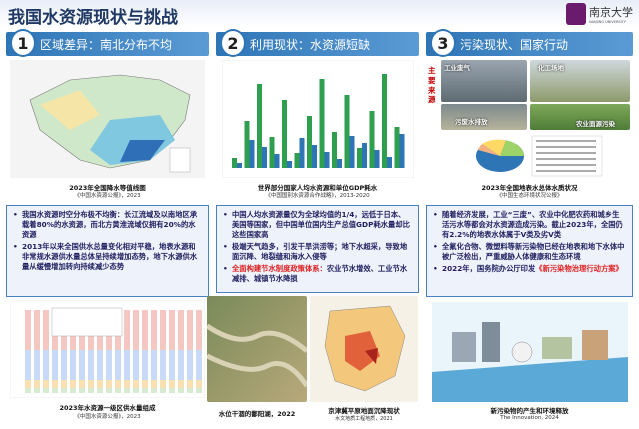  What do you see at coordinates (279, 269) in the screenshot?
I see `bullet-highlight: 全面构建节水制度政策体系：` at bounding box center [279, 269].